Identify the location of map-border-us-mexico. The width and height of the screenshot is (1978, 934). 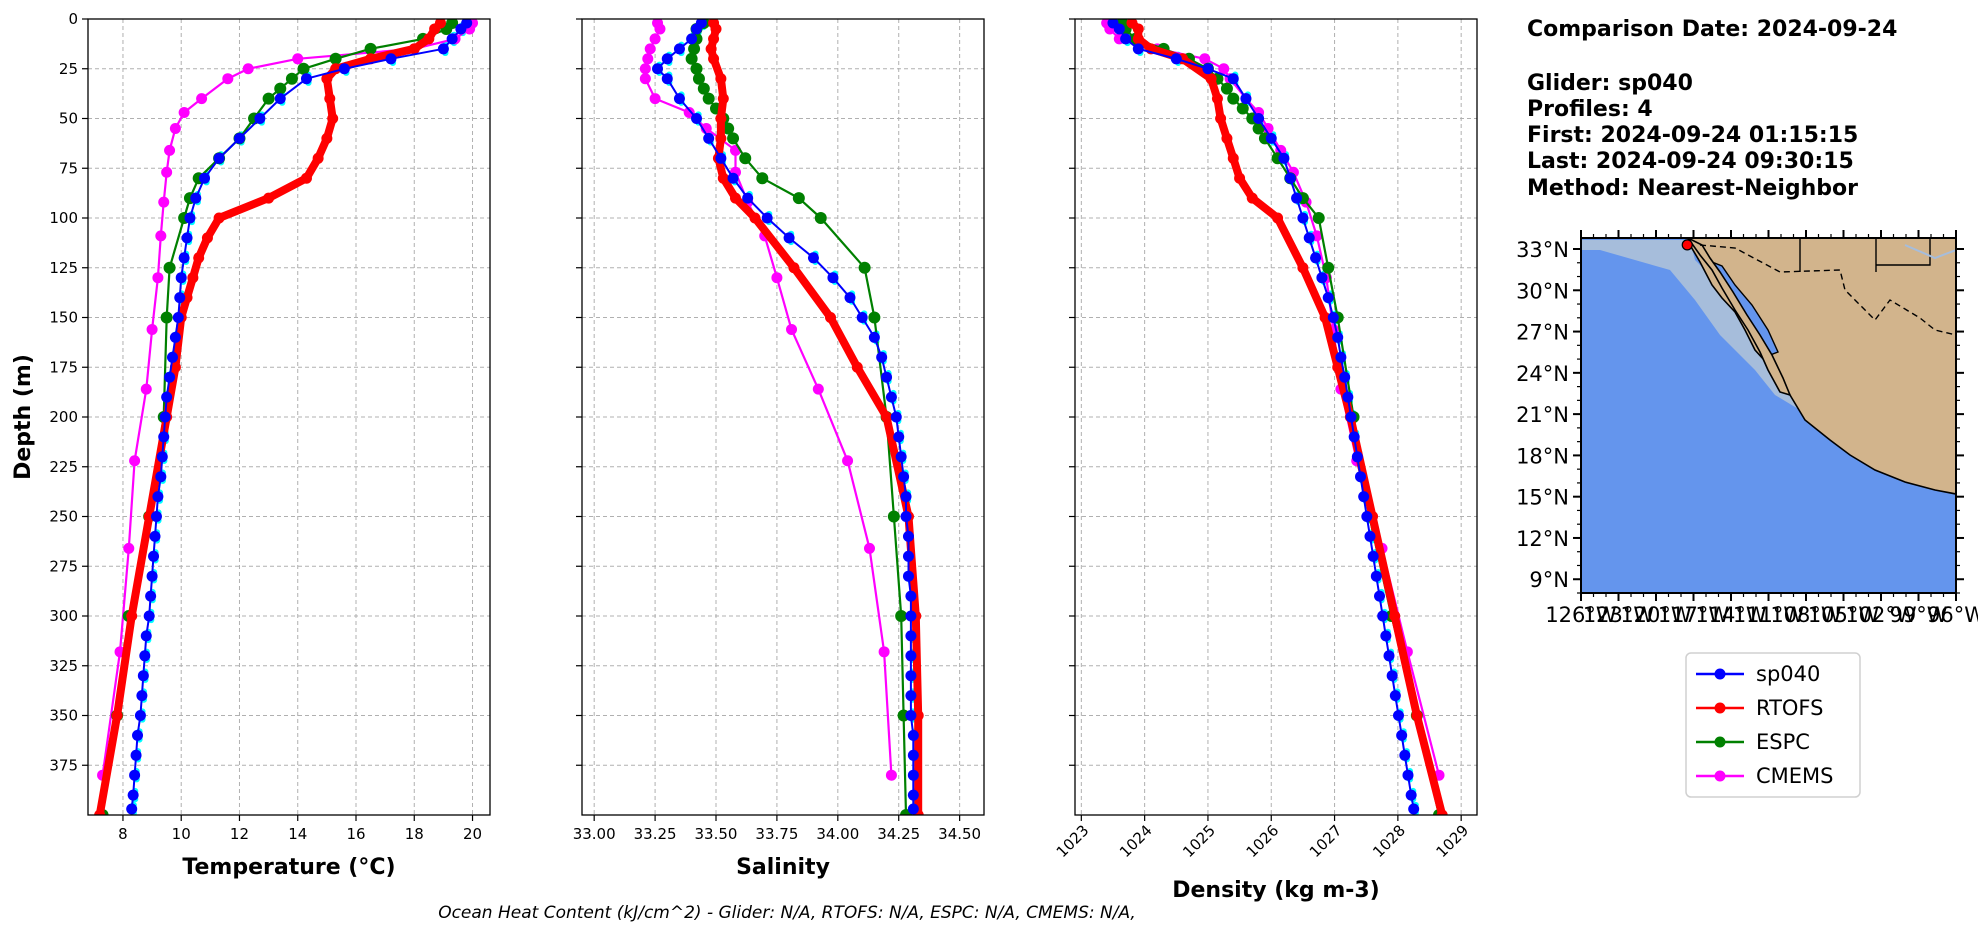
(1827, 290).